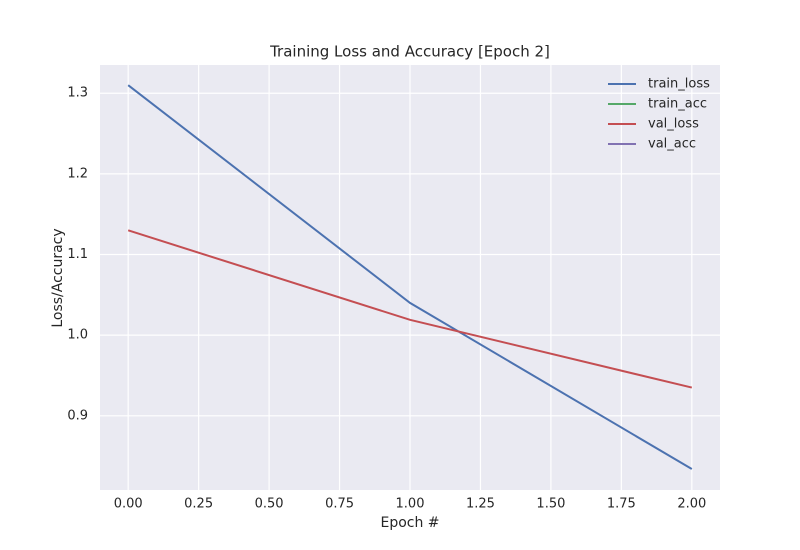  What do you see at coordinates (128, 504) in the screenshot?
I see `x-tick-label: 0.00` at bounding box center [128, 504].